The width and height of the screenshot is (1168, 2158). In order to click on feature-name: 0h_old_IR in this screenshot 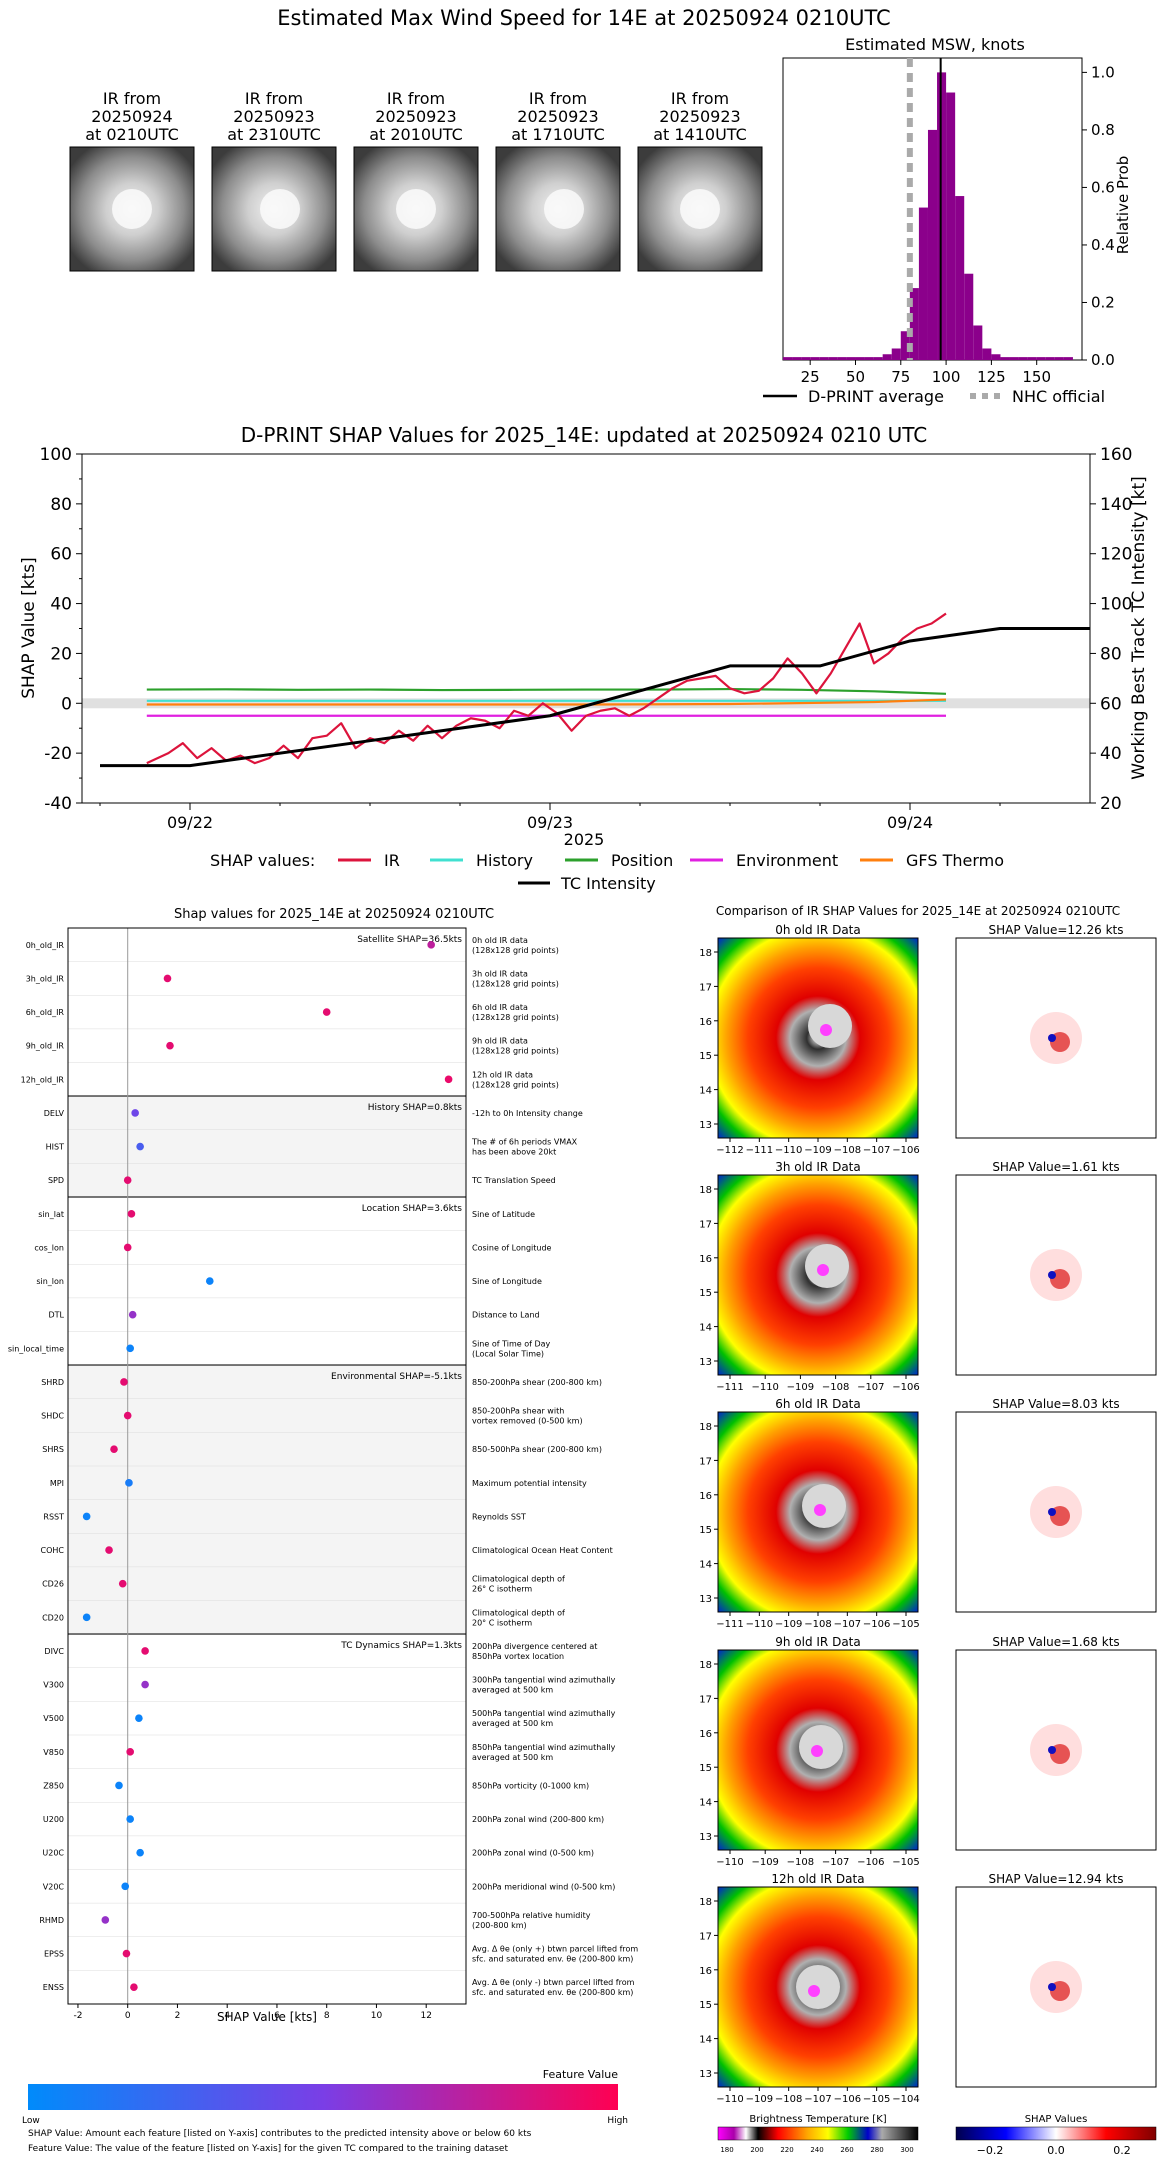, I will do `click(45, 945)`.